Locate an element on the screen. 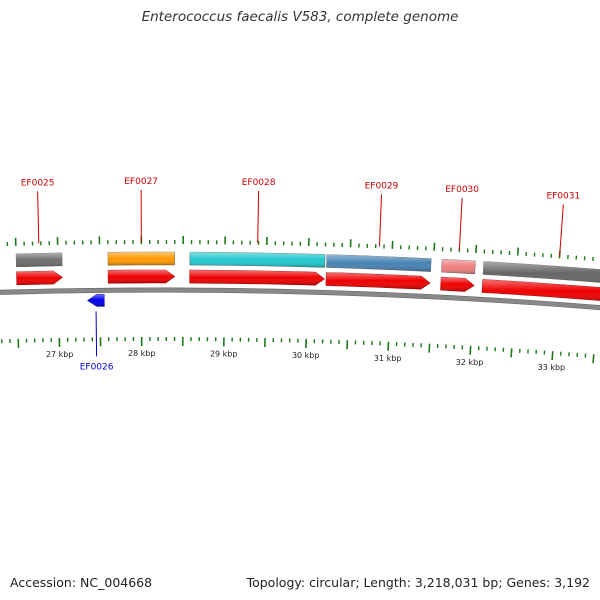 This screenshot has height=600, width=600. outer-tick-ring is located at coordinates (300, 248).